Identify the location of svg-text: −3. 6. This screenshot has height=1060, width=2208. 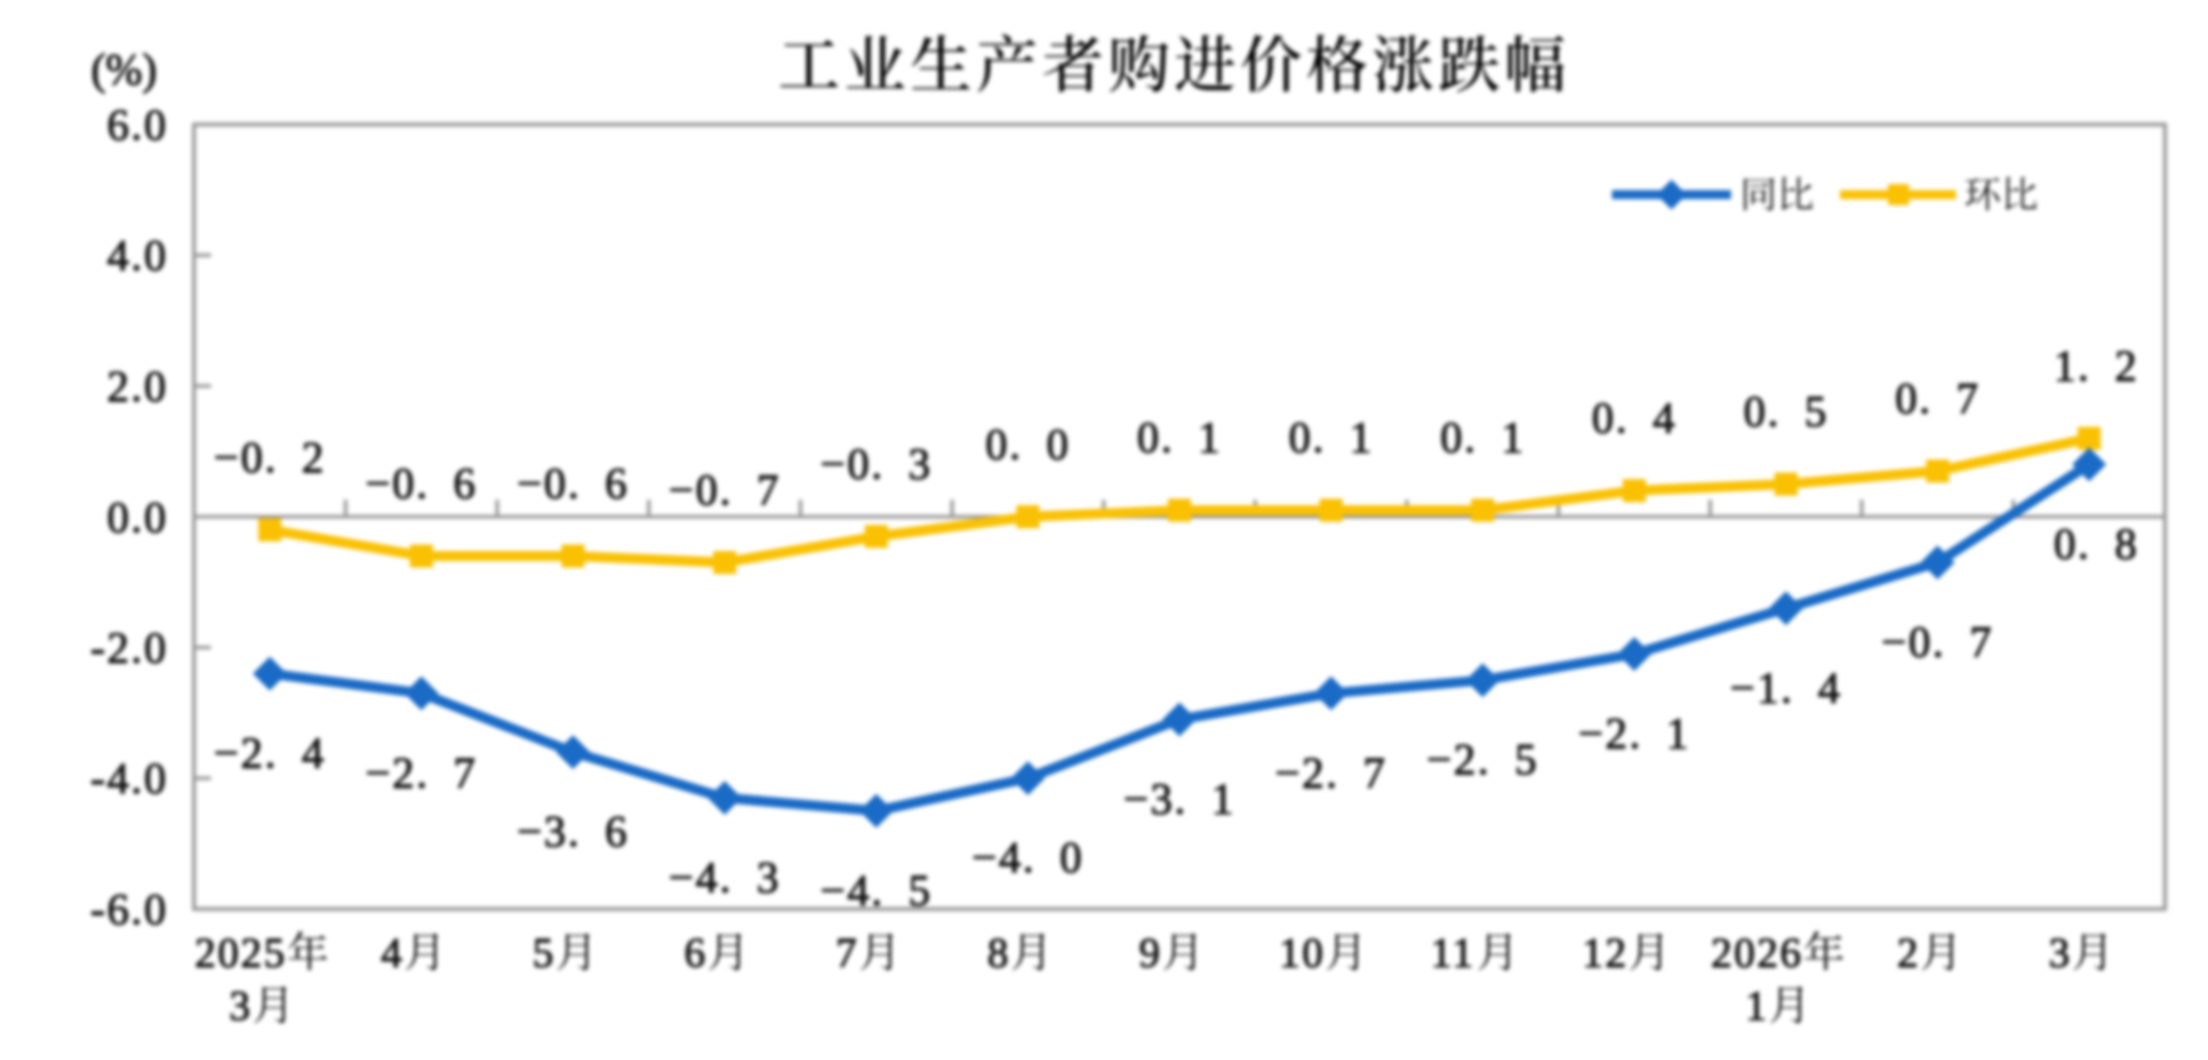
(573, 831).